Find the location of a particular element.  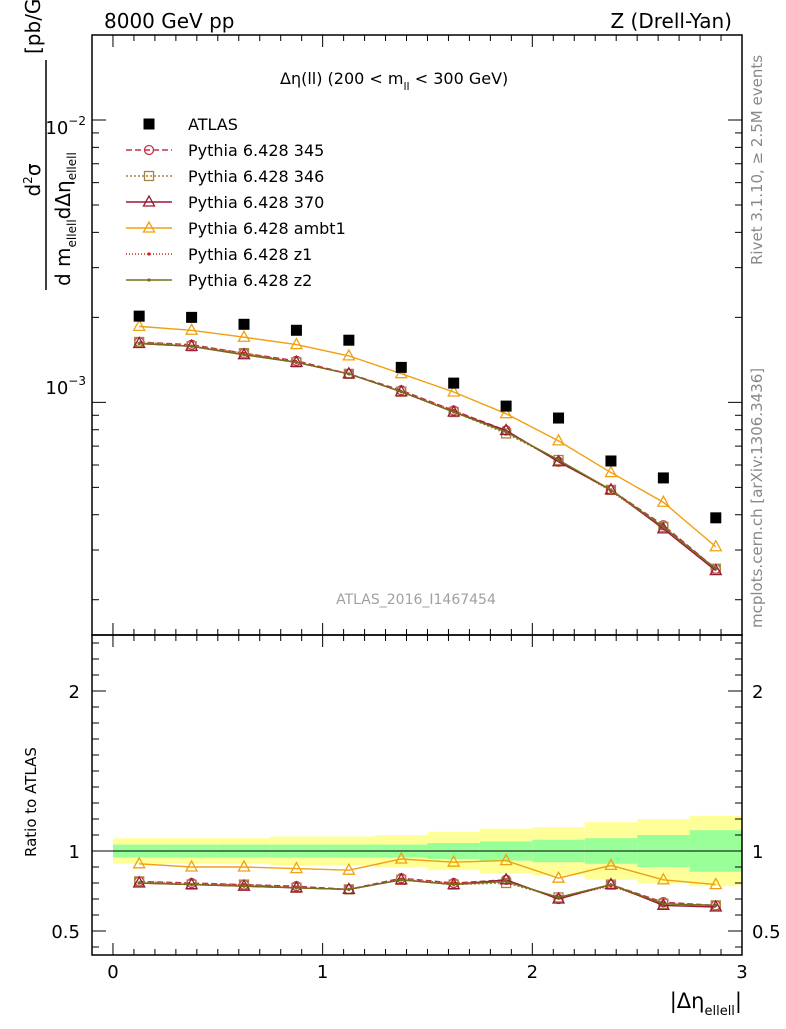

rivet-label: Rivet 3.1.10, ≥ 2.5M events is located at coordinates (757, 160).